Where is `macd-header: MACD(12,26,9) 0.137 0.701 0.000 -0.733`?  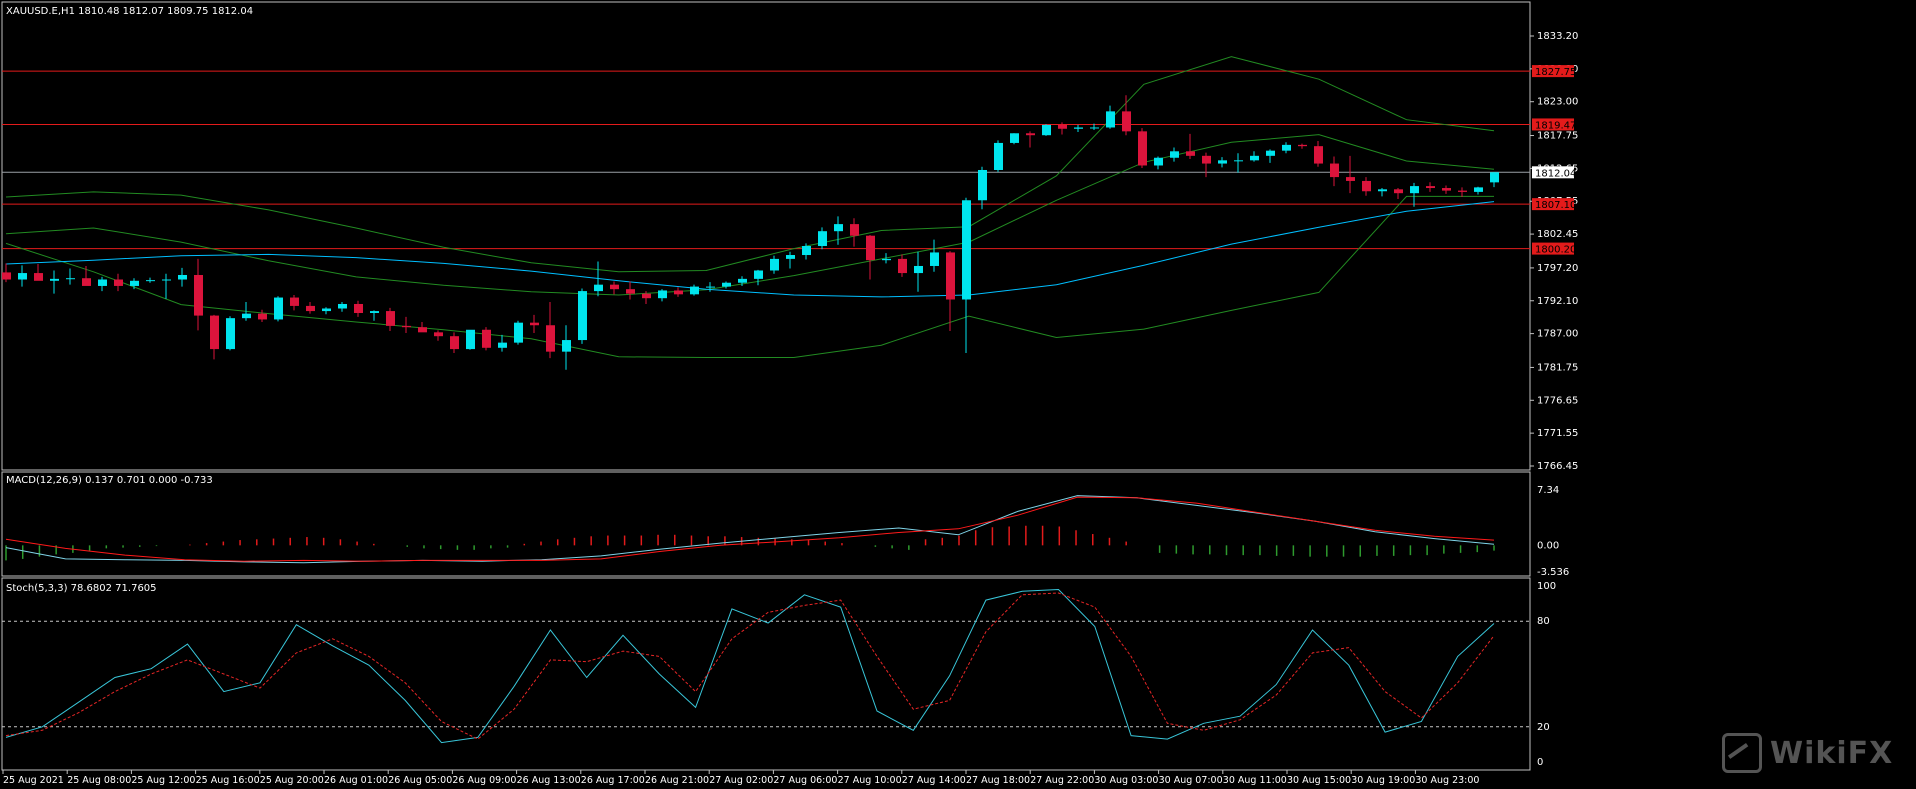
macd-header: MACD(12,26,9) 0.137 0.701 0.000 -0.733 is located at coordinates (109, 480).